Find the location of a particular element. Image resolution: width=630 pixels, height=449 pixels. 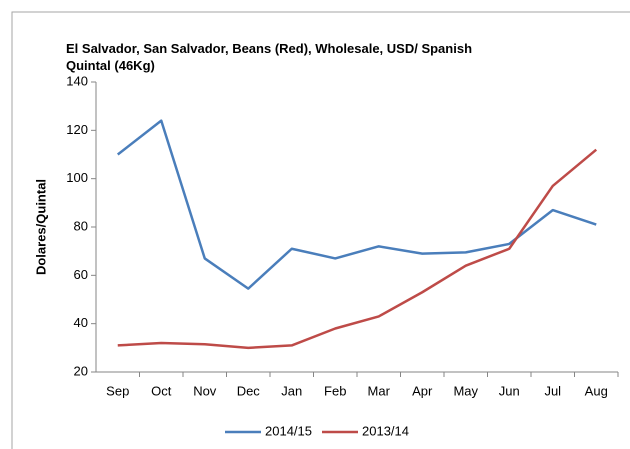

x-tick-label: Oct is located at coordinates (161, 390).